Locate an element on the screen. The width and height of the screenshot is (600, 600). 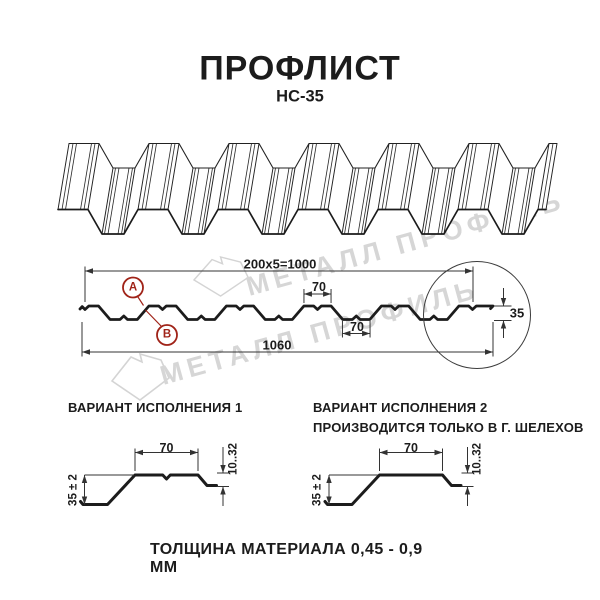
variant-1-heading: ВАРИАНТ ИСПОЛНЕНИЯ 1 is located at coordinates (155, 407).